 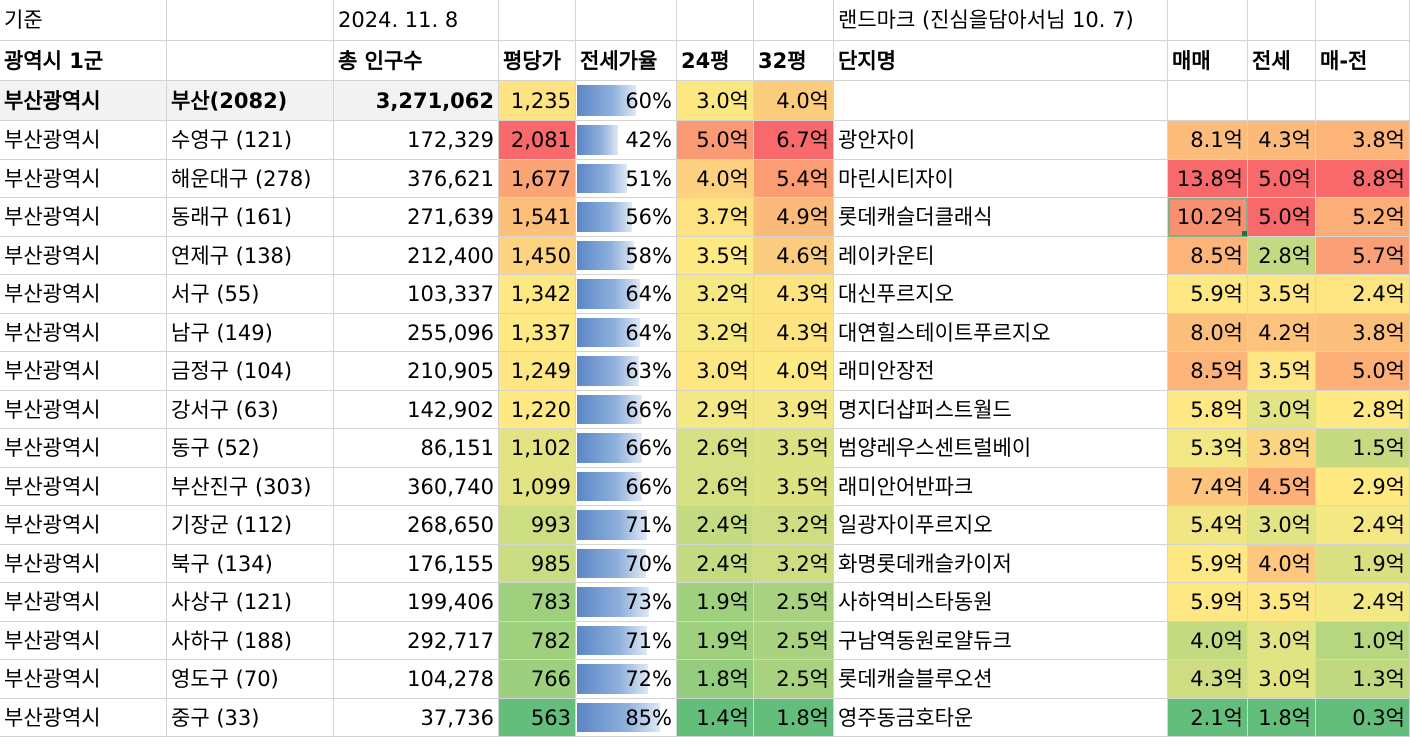 I want to click on district-cell: 북구 (134), so click(x=250, y=564).